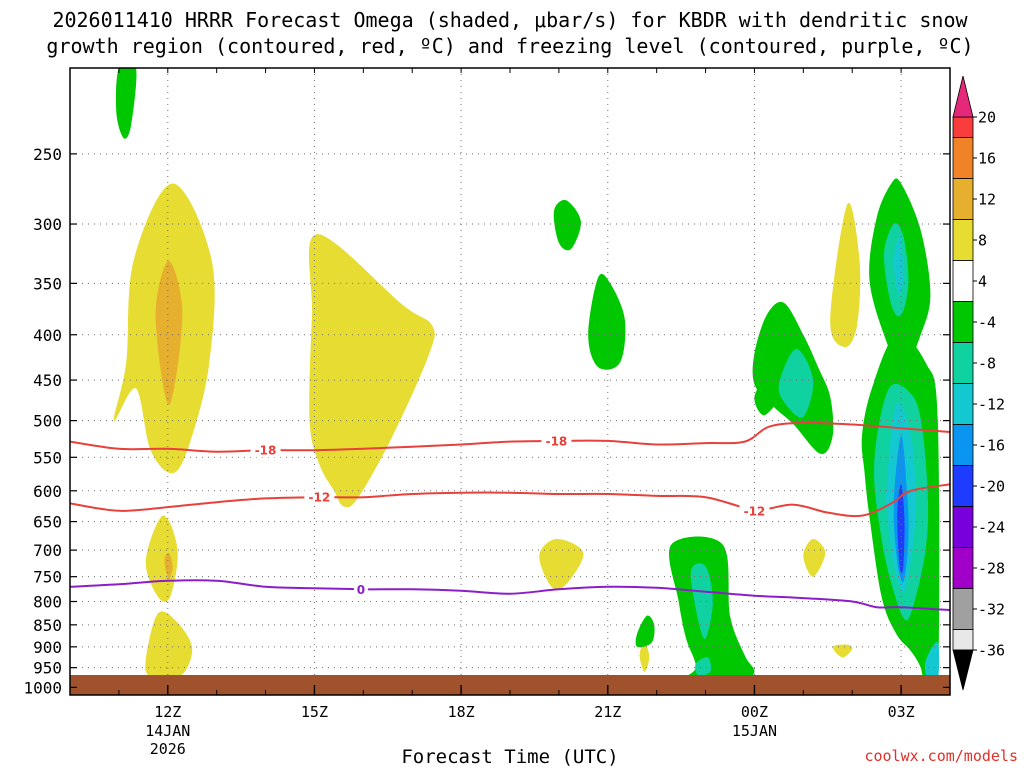 Image resolution: width=1024 pixels, height=768 pixels. What do you see at coordinates (963, 670) in the screenshot?
I see `colorbar-under-triangle` at bounding box center [963, 670].